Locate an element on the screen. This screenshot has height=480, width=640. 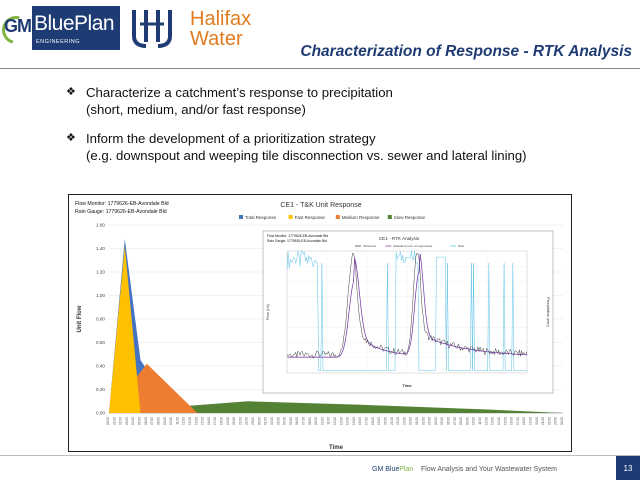
y-tick-label: 0.60 is located at coordinates (100, 342).